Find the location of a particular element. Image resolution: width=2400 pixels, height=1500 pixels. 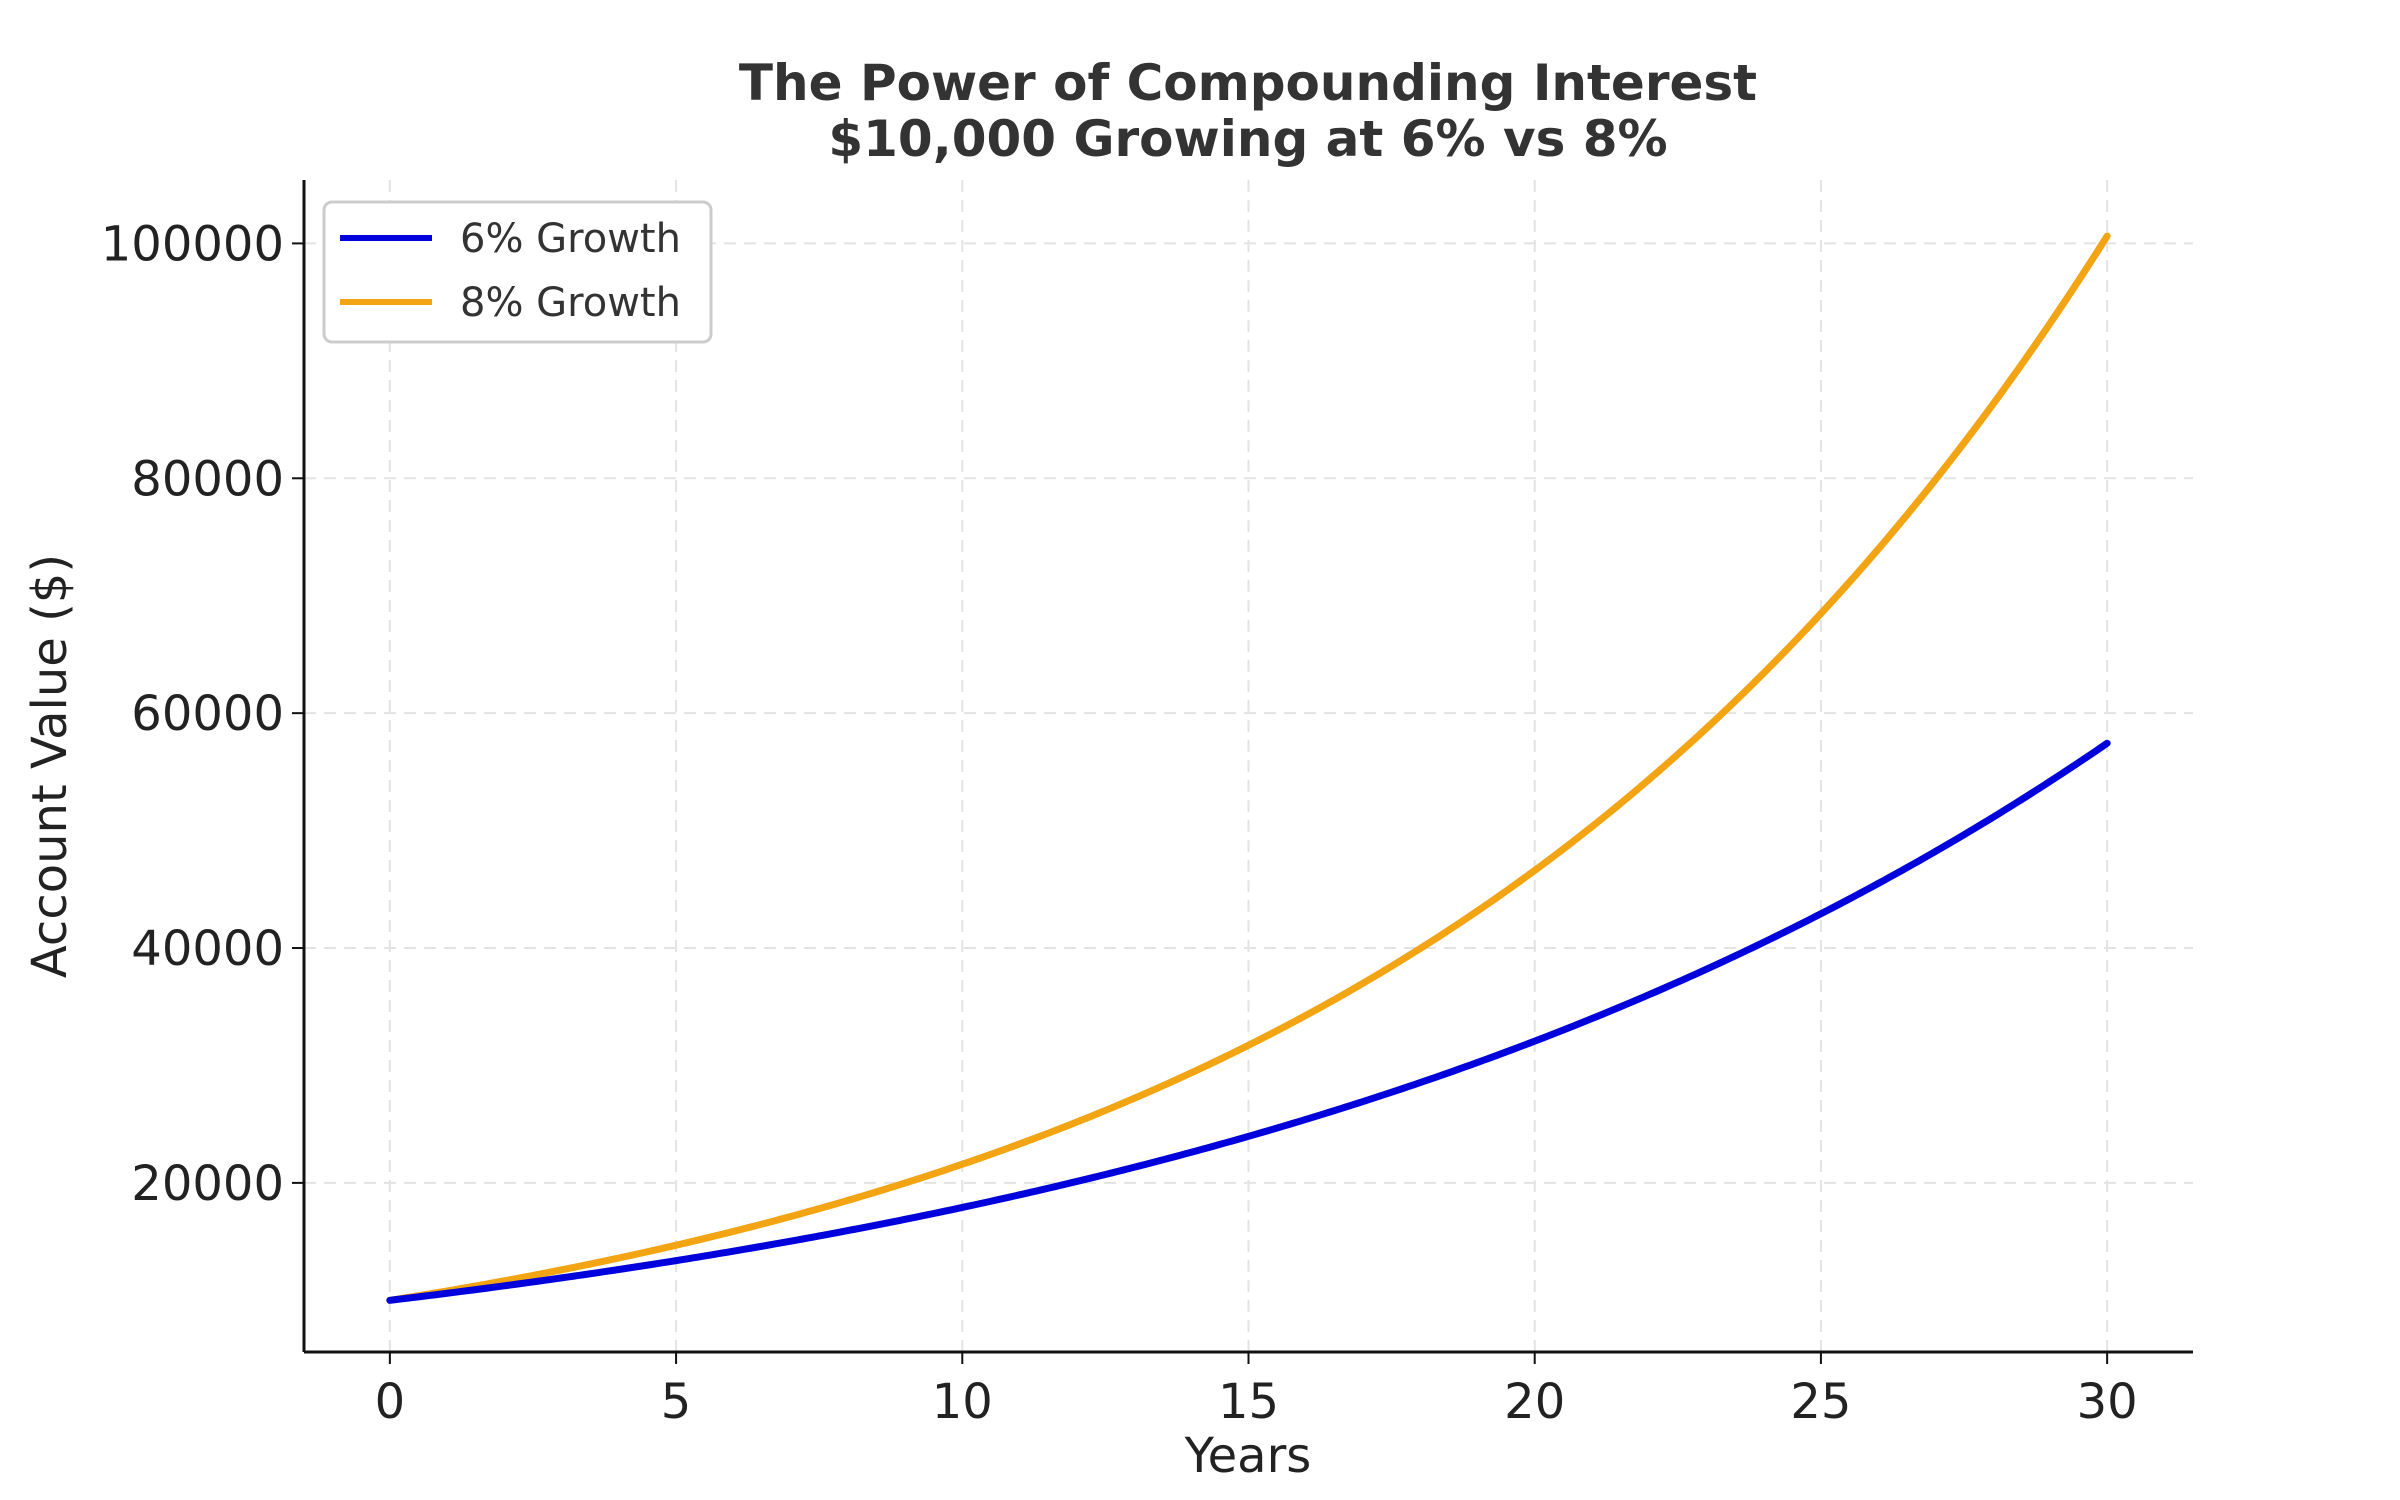

x-tick-label: 25 is located at coordinates (1820, 1402).